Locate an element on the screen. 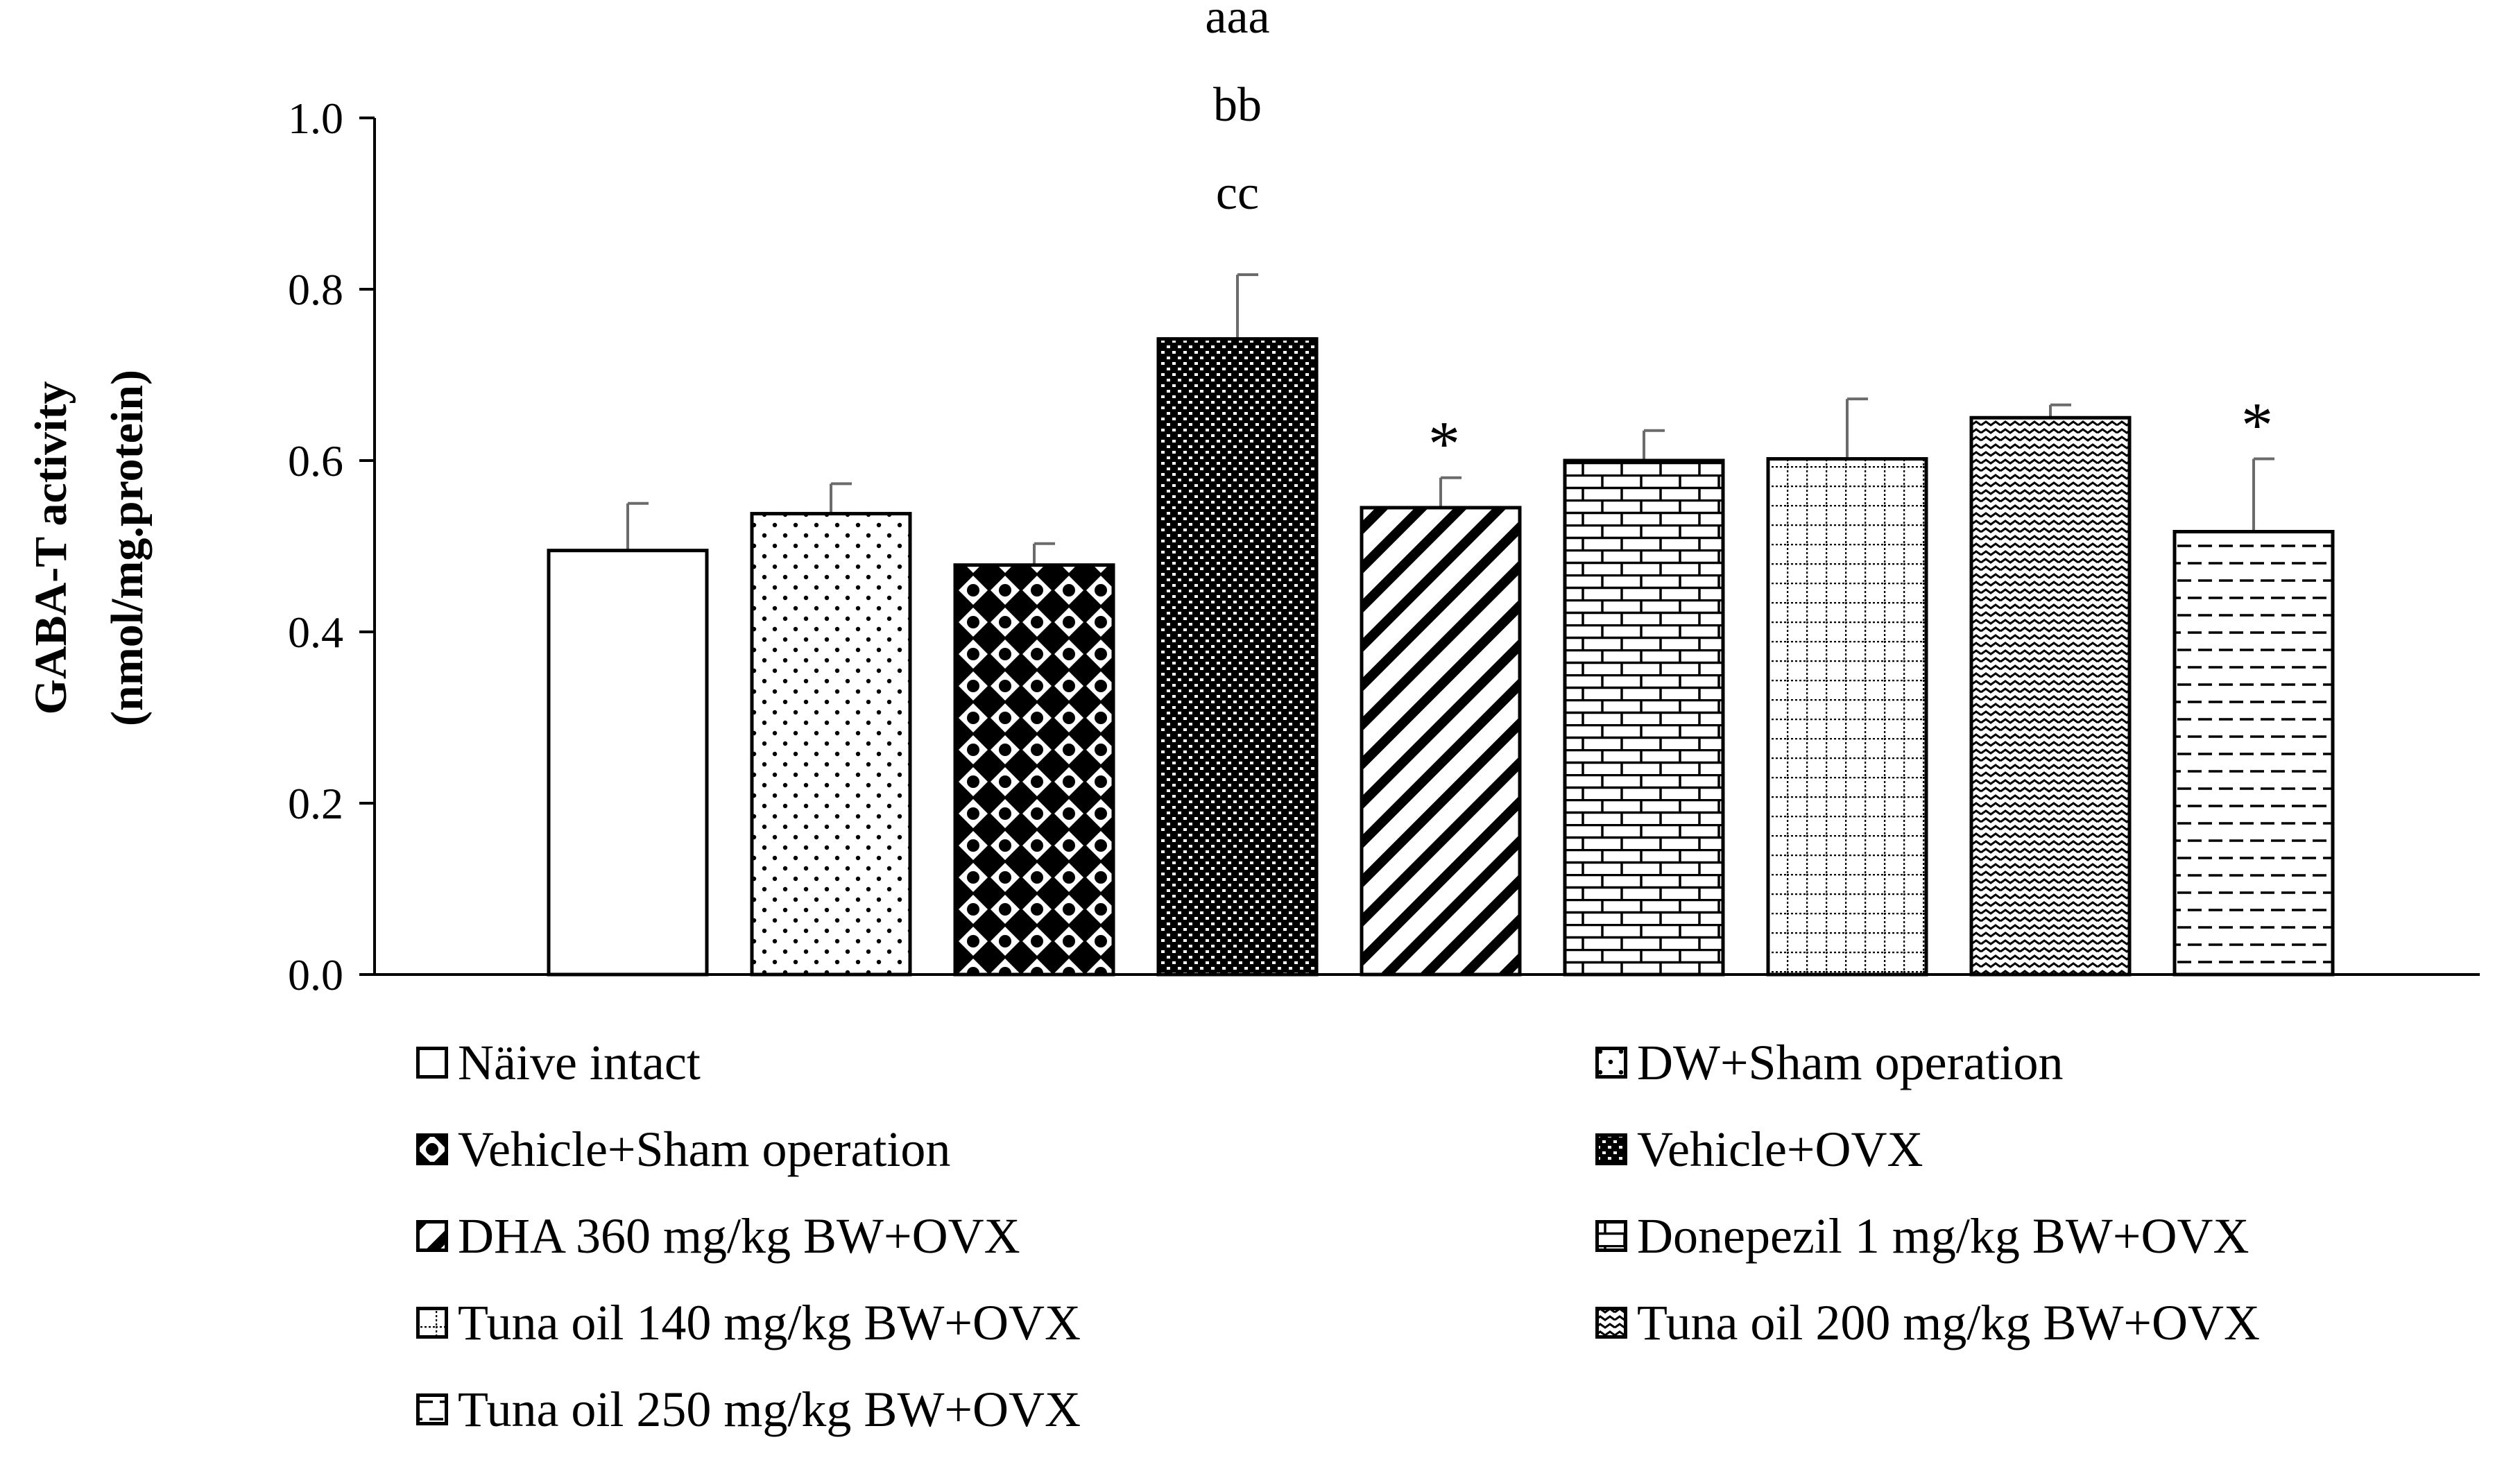  legend-label: Tuna oil 200 mg/kg BW+OVX is located at coordinates (1948, 1322).